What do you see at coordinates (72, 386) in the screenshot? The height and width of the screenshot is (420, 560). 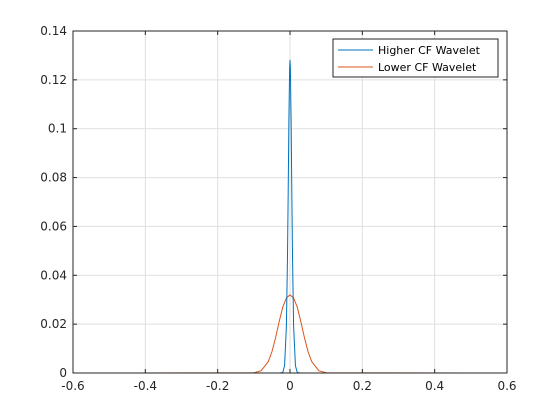 I see `x-tick-label: -0.6` at bounding box center [72, 386].